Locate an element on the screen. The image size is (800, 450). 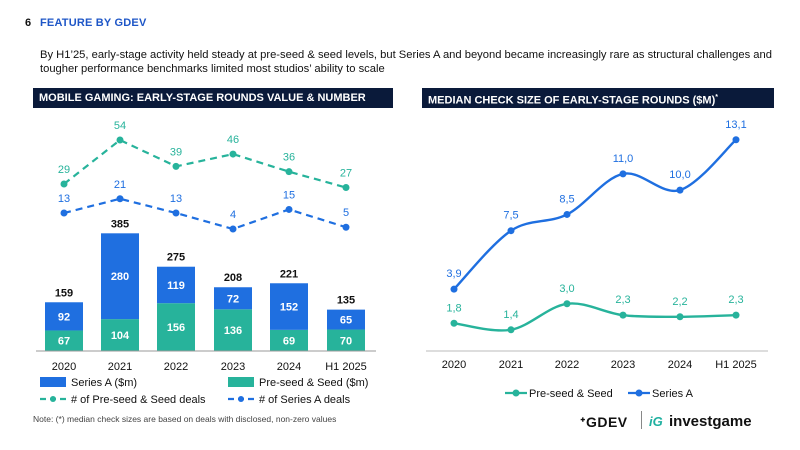
point-label: 15 is located at coordinates (289, 195).